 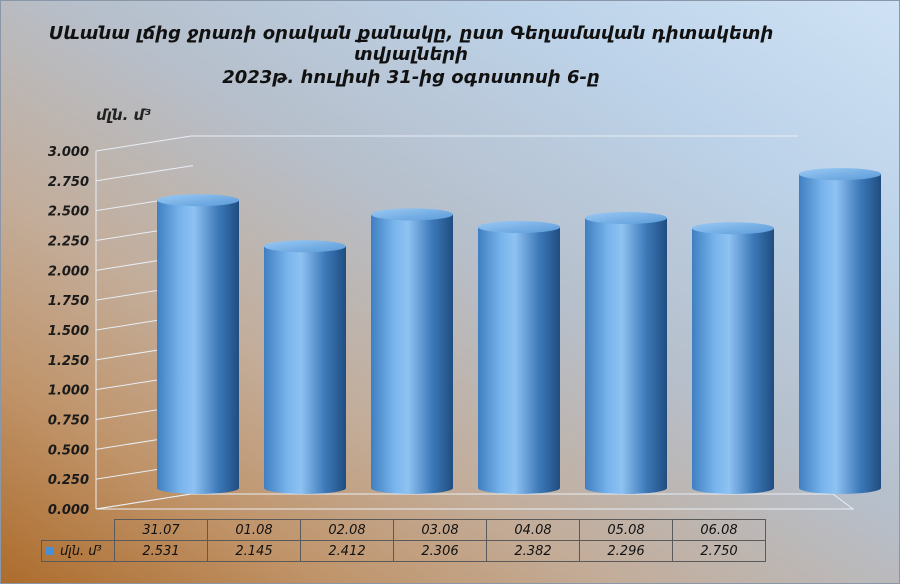 What do you see at coordinates (440, 551) in the screenshot?
I see `value-label: 2.306` at bounding box center [440, 551].